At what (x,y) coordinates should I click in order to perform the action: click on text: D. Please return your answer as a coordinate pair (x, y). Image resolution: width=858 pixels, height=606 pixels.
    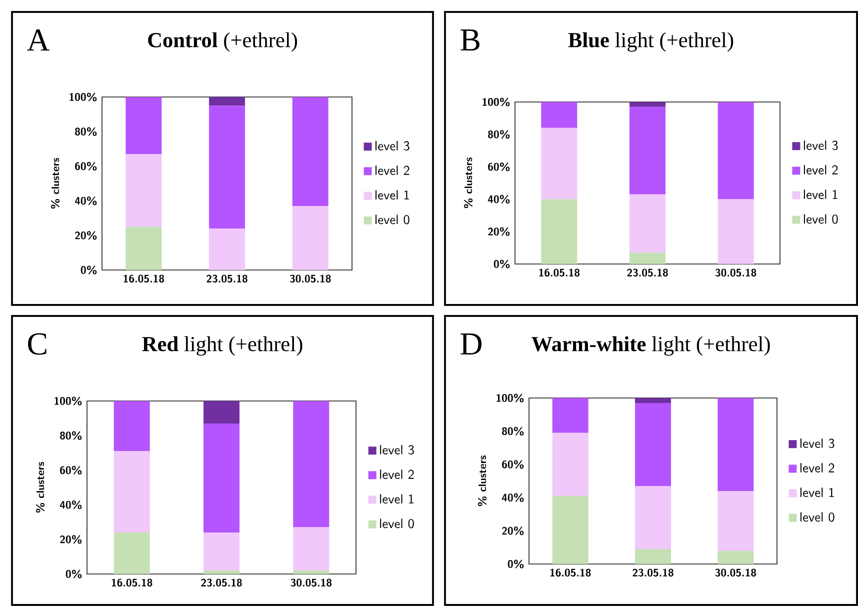
    Looking at the image, I should click on (471, 343).